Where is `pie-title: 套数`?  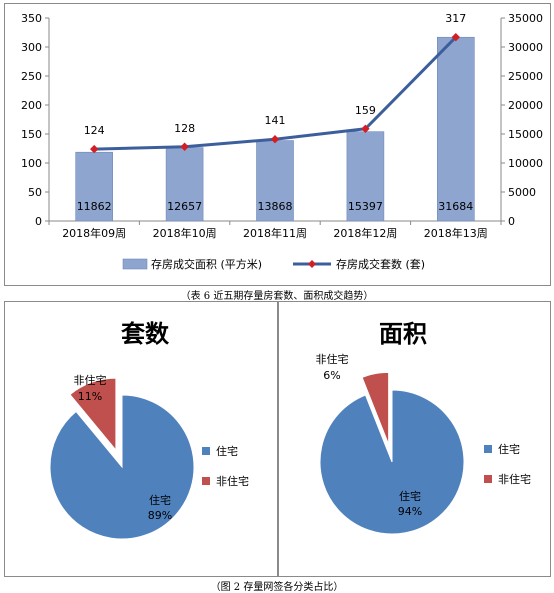 pie-title: 套数 is located at coordinates (145, 334).